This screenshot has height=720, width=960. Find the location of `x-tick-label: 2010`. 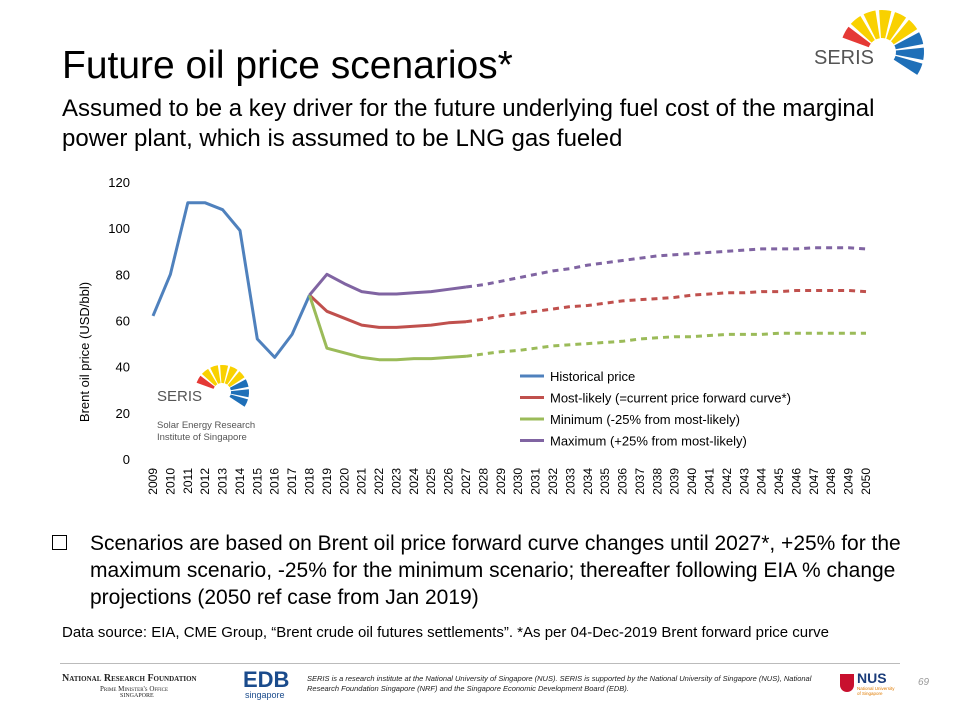

x-tick-label: 2010 is located at coordinates (170, 481).